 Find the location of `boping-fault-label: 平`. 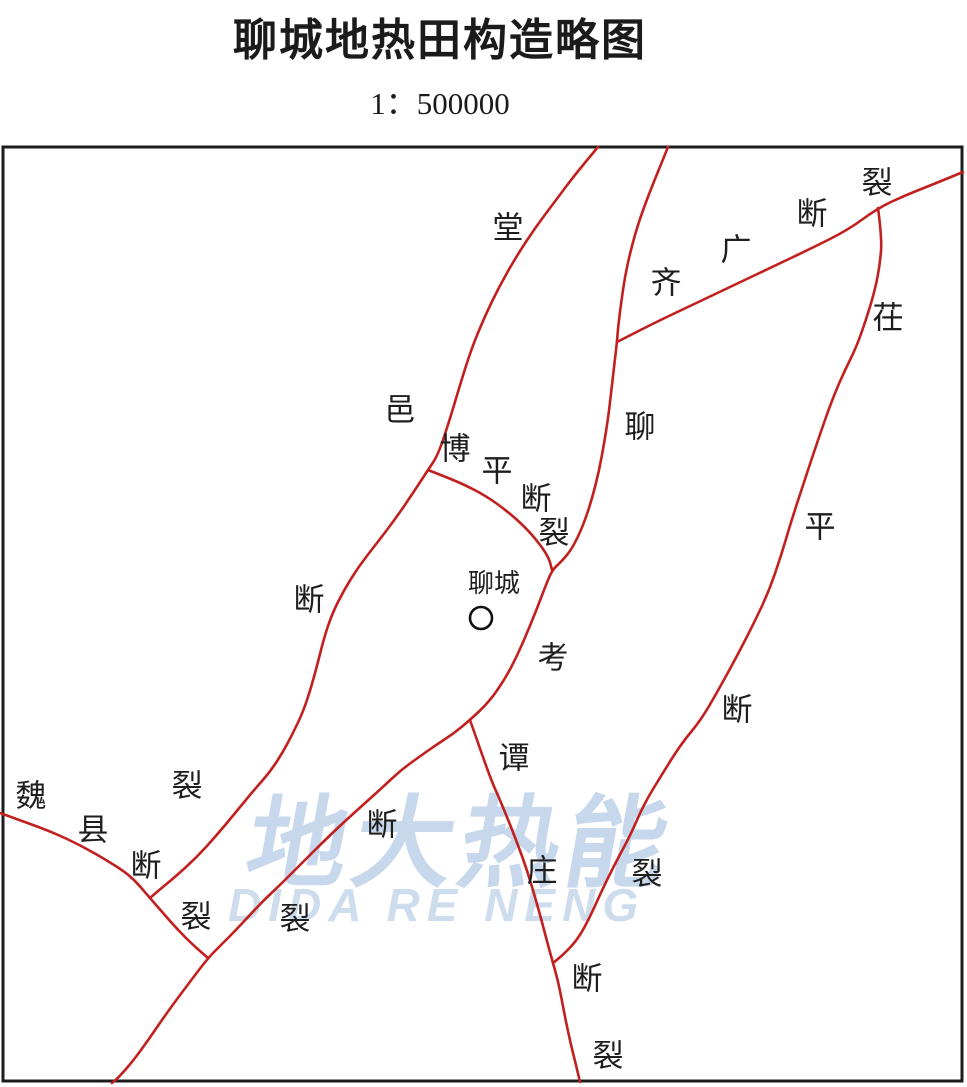

boping-fault-label: 平 is located at coordinates (497, 471).